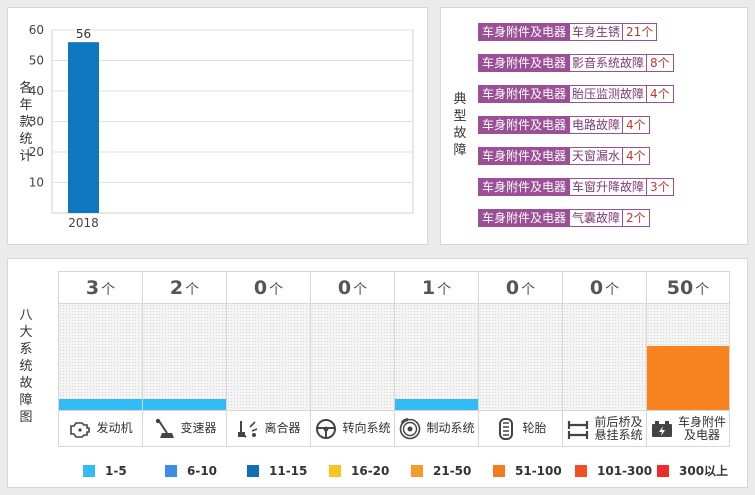 This screenshot has width=755, height=495. Describe the element at coordinates (597, 32) in the screenshot. I see `fault-name: 车身生锈` at that location.